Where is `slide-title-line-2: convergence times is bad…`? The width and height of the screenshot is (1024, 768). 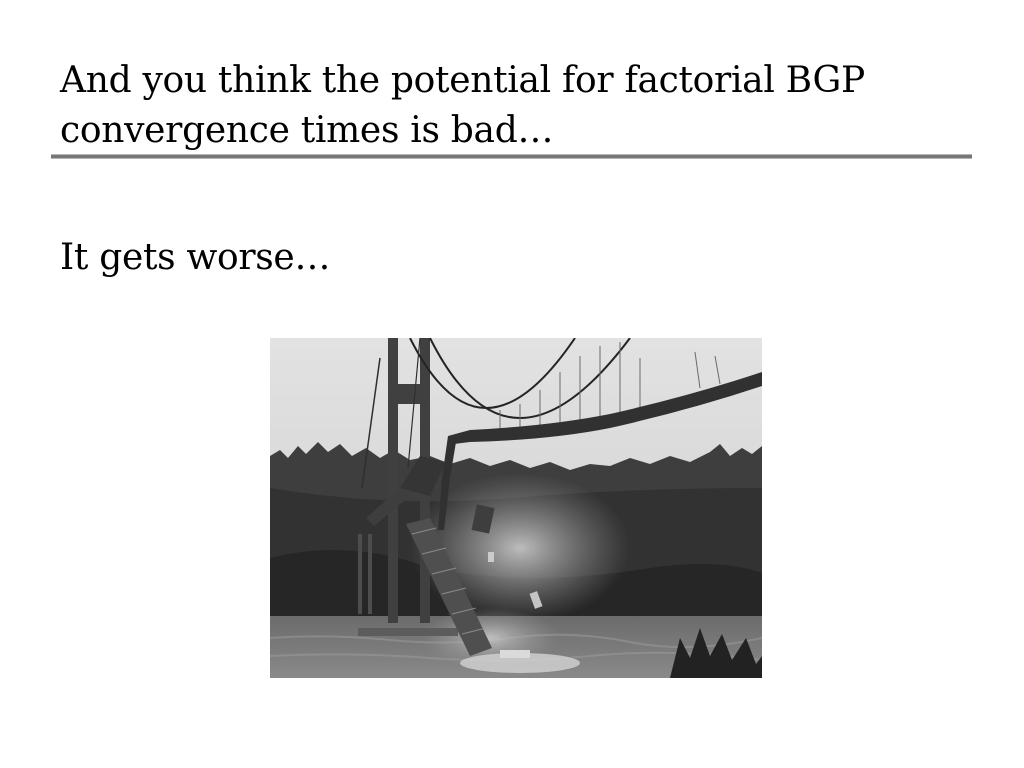
slide-title-line-2: convergence times is bad… is located at coordinates (307, 130).